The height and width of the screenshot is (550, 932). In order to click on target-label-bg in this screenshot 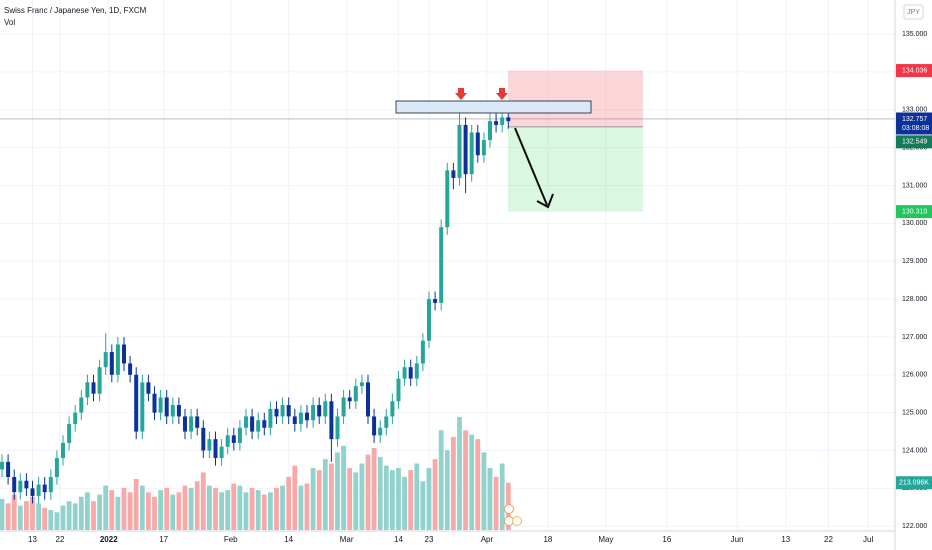, I will do `click(914, 212)`.